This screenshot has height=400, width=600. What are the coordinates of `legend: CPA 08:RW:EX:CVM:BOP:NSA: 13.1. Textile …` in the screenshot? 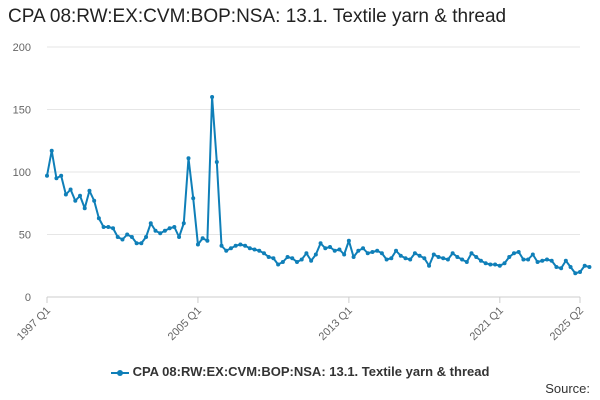 It's located at (300, 371).